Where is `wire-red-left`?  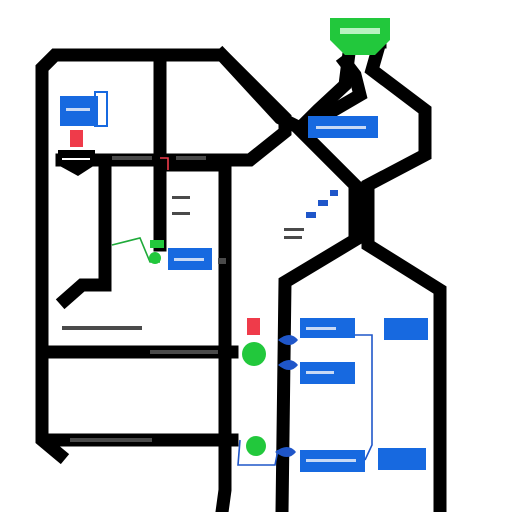 wire-red-left is located at coordinates (164, 163).